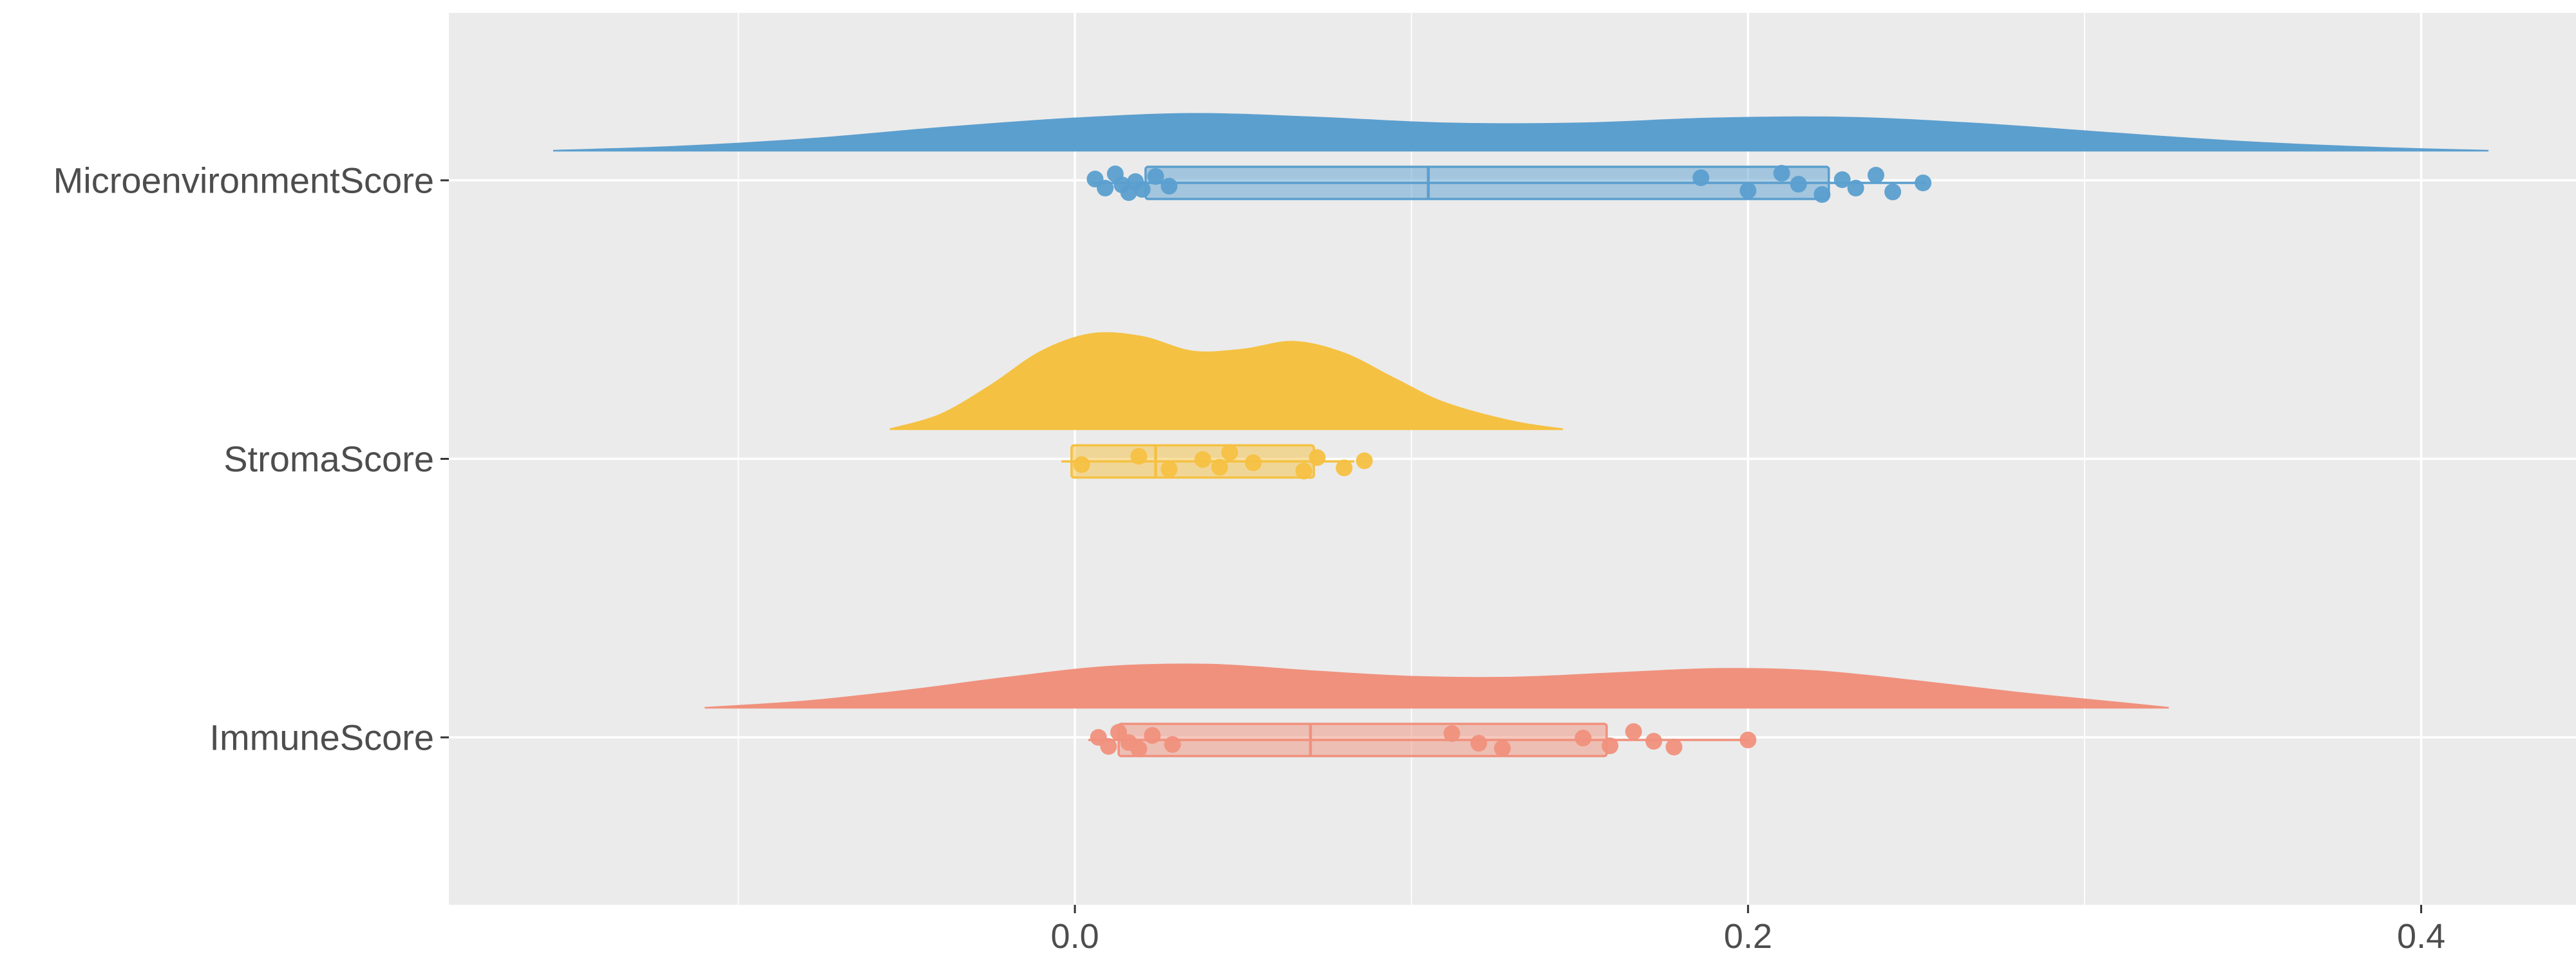 Image resolution: width=2576 pixels, height=966 pixels. Describe the element at coordinates (1521, 158) in the screenshot. I see `series-MicroenvironmentScore` at that location.